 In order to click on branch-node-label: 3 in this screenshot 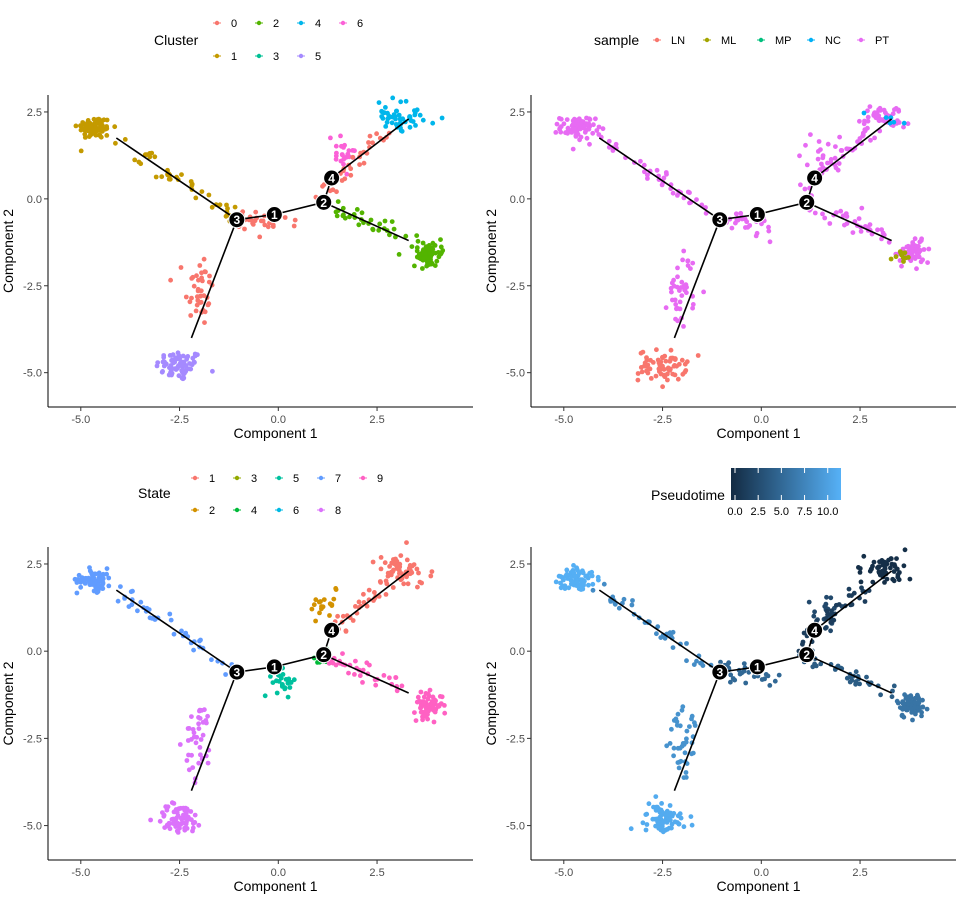, I will do `click(719, 220)`.